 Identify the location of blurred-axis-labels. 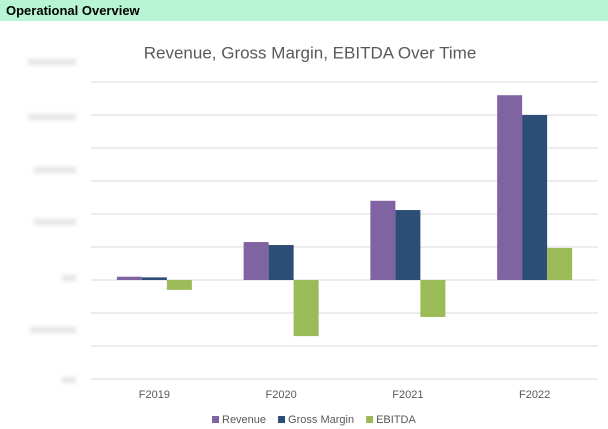
(52, 221).